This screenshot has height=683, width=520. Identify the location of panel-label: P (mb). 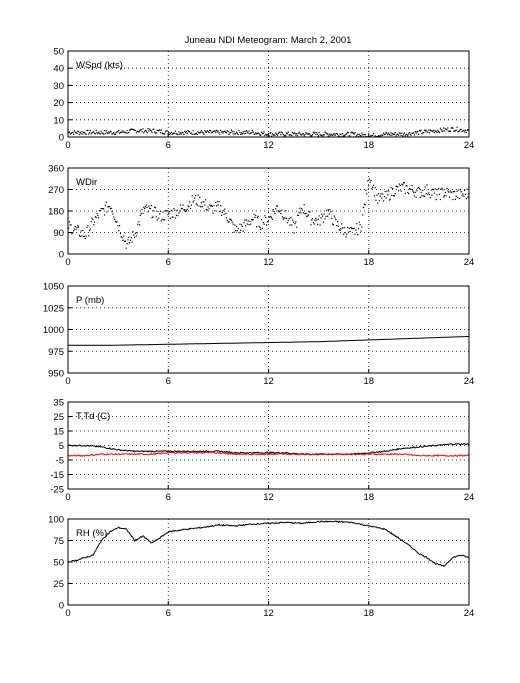
(90, 300).